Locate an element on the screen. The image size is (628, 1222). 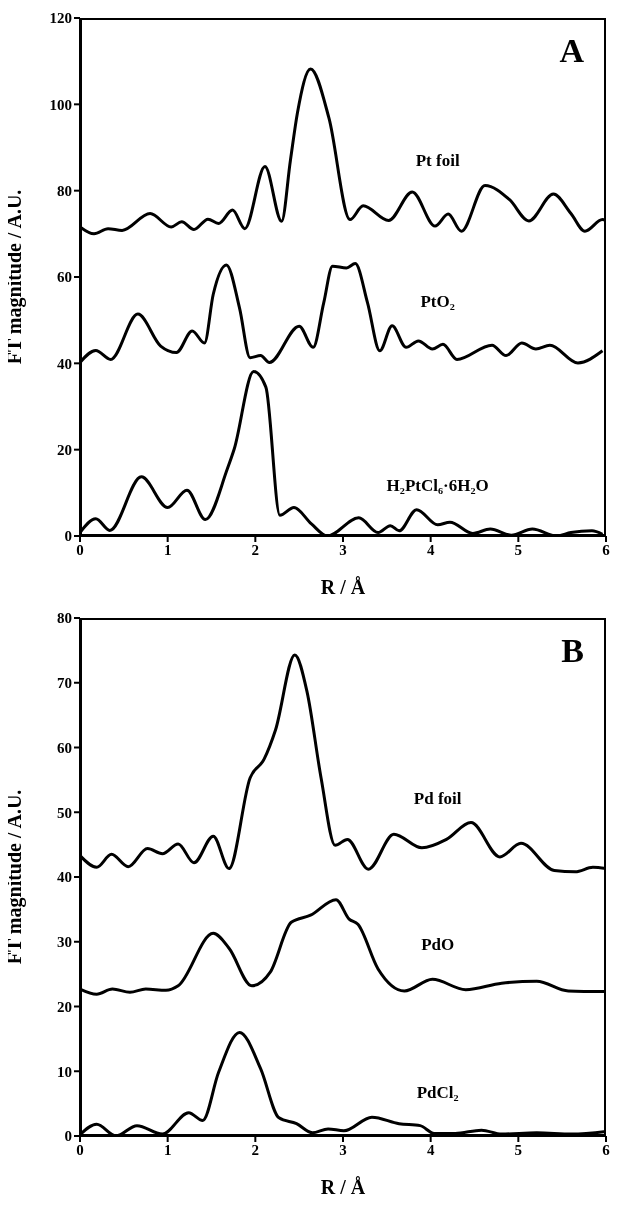
series-label: PdCl₂ is located at coordinates (437, 1093).